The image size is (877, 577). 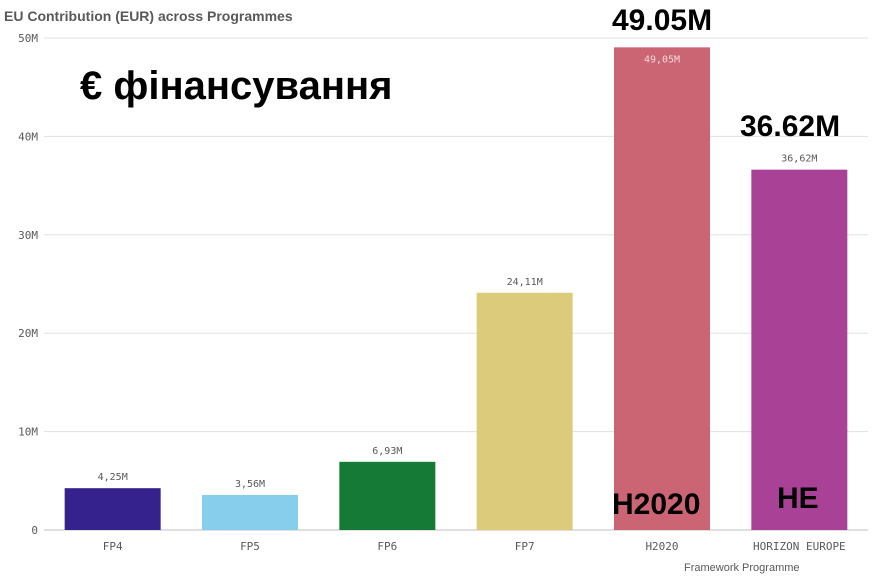 I want to click on x-category-label: H2020, so click(x=661, y=546).